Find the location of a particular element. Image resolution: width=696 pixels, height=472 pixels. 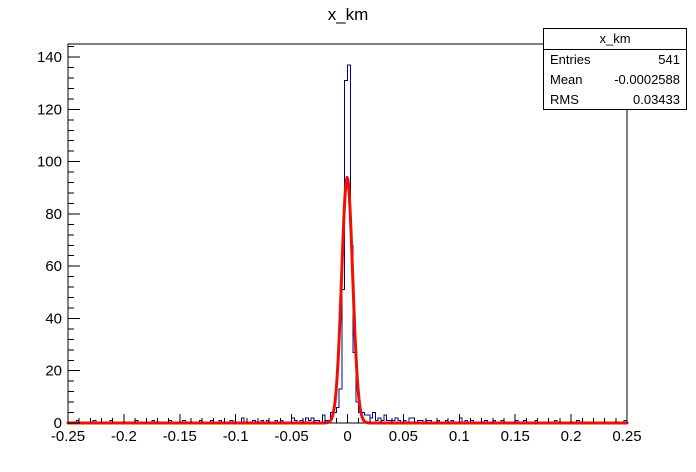

plot-title: x_km is located at coordinates (348, 14).